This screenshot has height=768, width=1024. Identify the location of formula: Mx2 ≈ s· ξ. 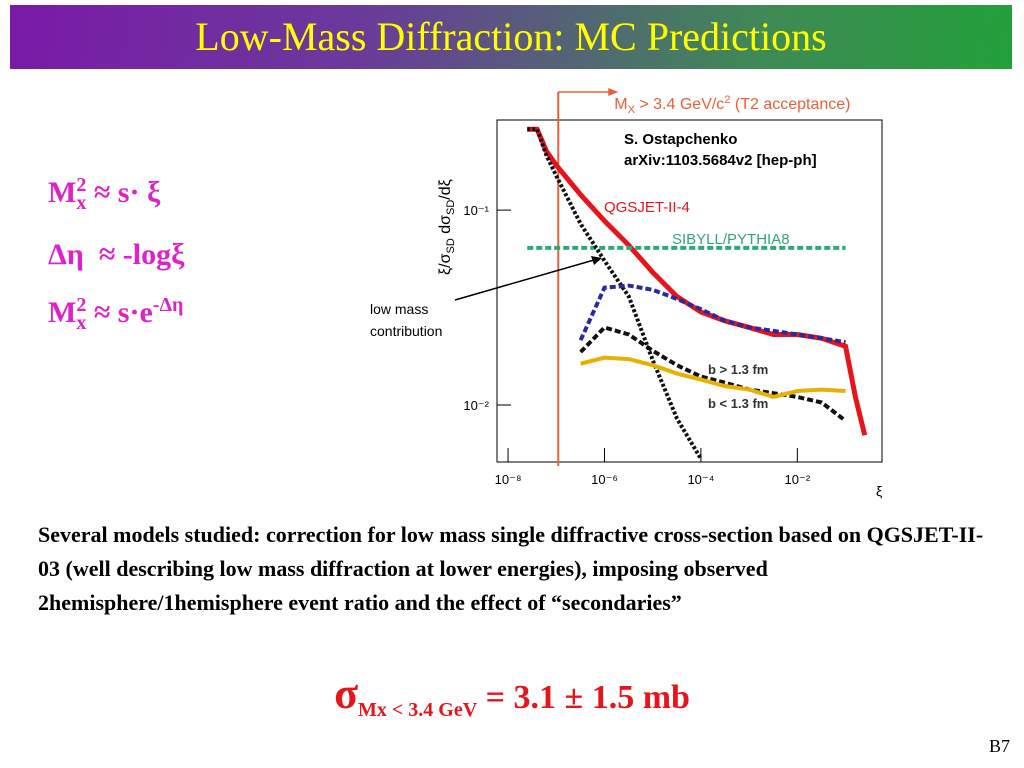
(116, 194).